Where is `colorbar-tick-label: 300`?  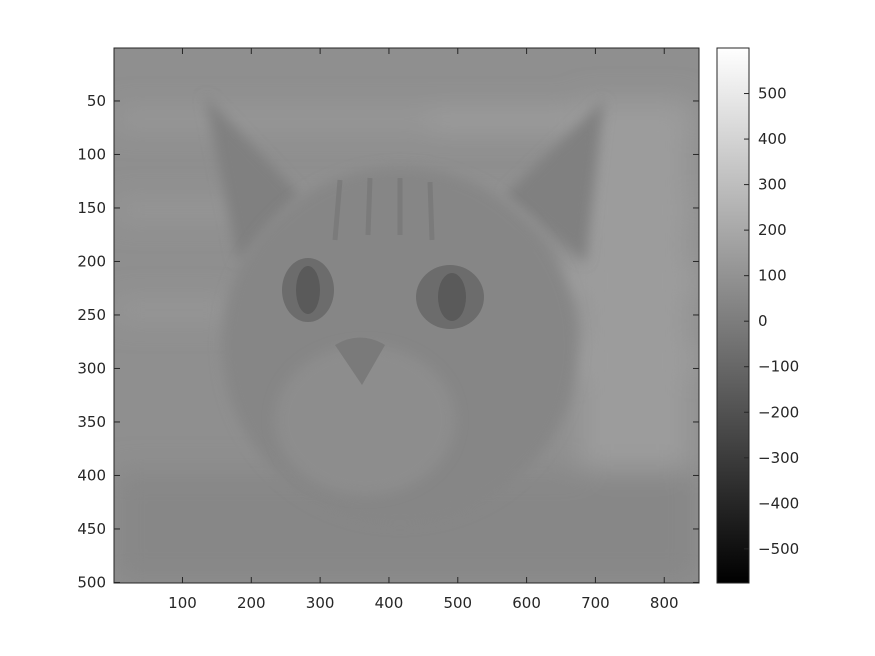
colorbar-tick-label: 300 is located at coordinates (772, 185).